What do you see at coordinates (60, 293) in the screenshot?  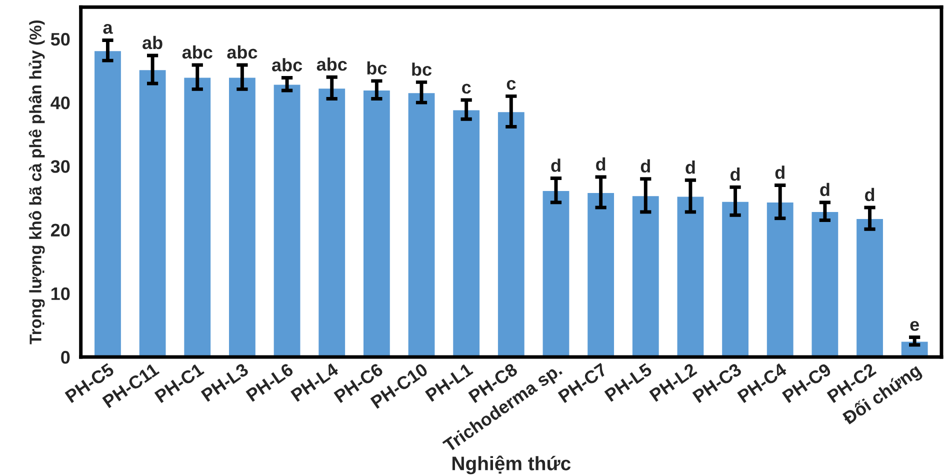 I see `y-tick-label: 10` at bounding box center [60, 293].